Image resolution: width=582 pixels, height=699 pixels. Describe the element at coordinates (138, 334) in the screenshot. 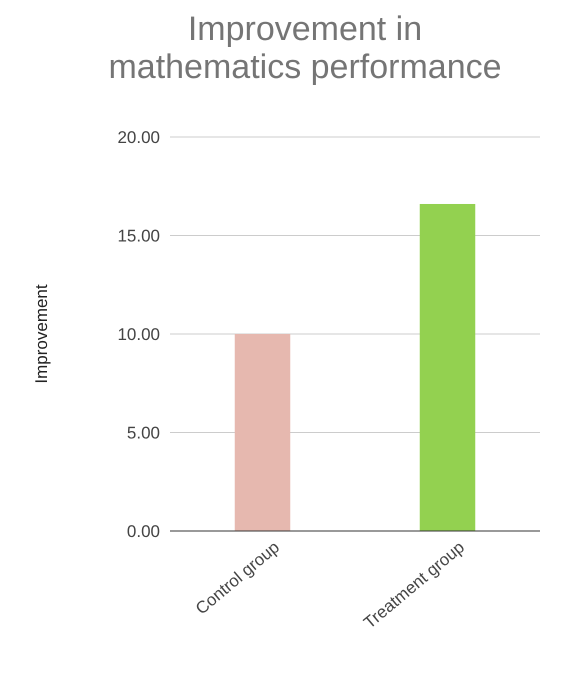

I see `y-tick-label: 10.00` at that location.